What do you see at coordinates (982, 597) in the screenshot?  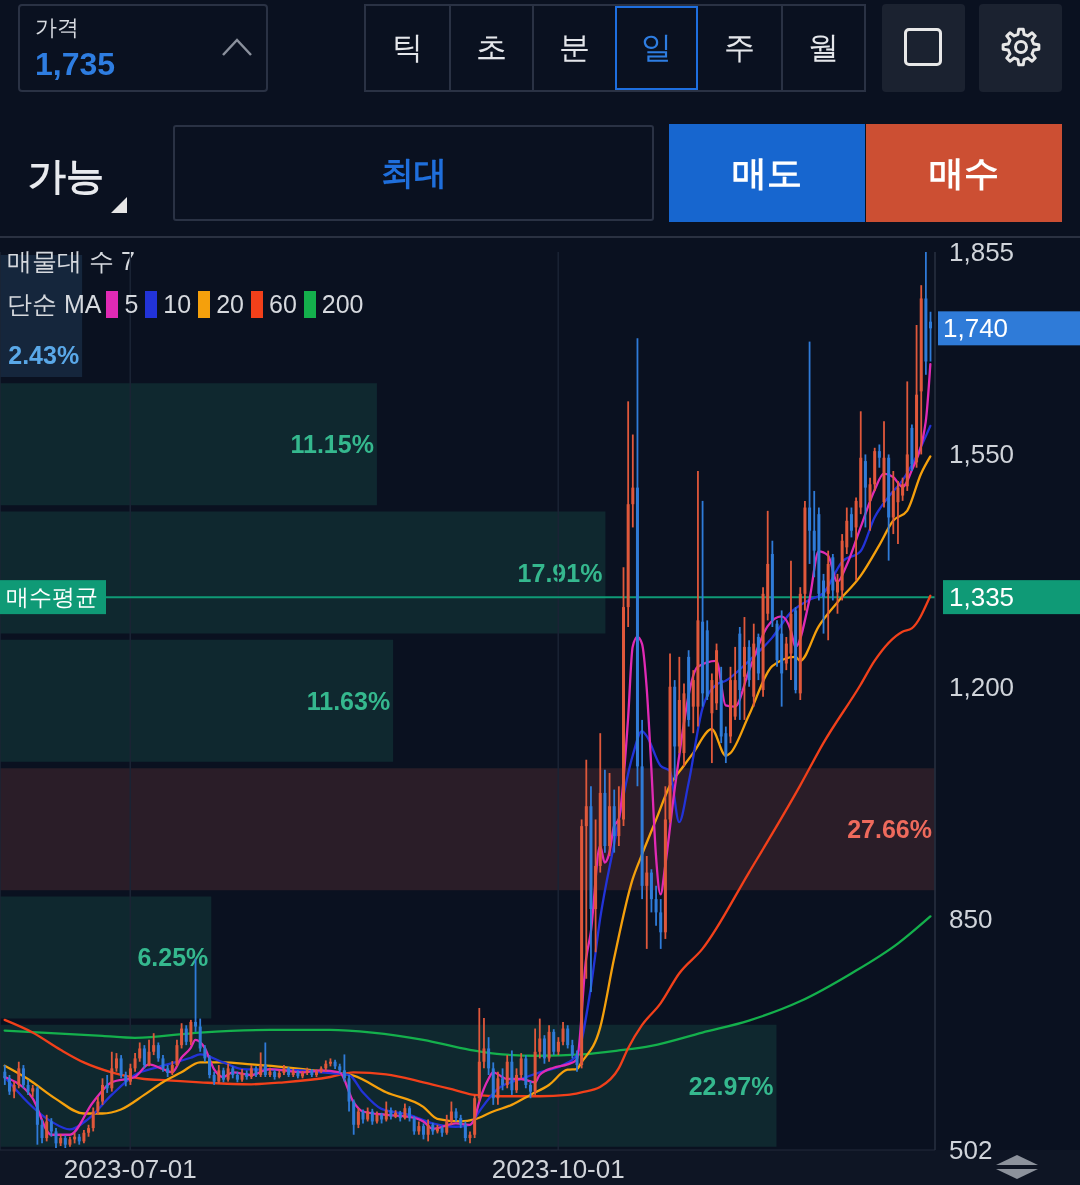 I see `y-tick-label: 1,335` at bounding box center [982, 597].